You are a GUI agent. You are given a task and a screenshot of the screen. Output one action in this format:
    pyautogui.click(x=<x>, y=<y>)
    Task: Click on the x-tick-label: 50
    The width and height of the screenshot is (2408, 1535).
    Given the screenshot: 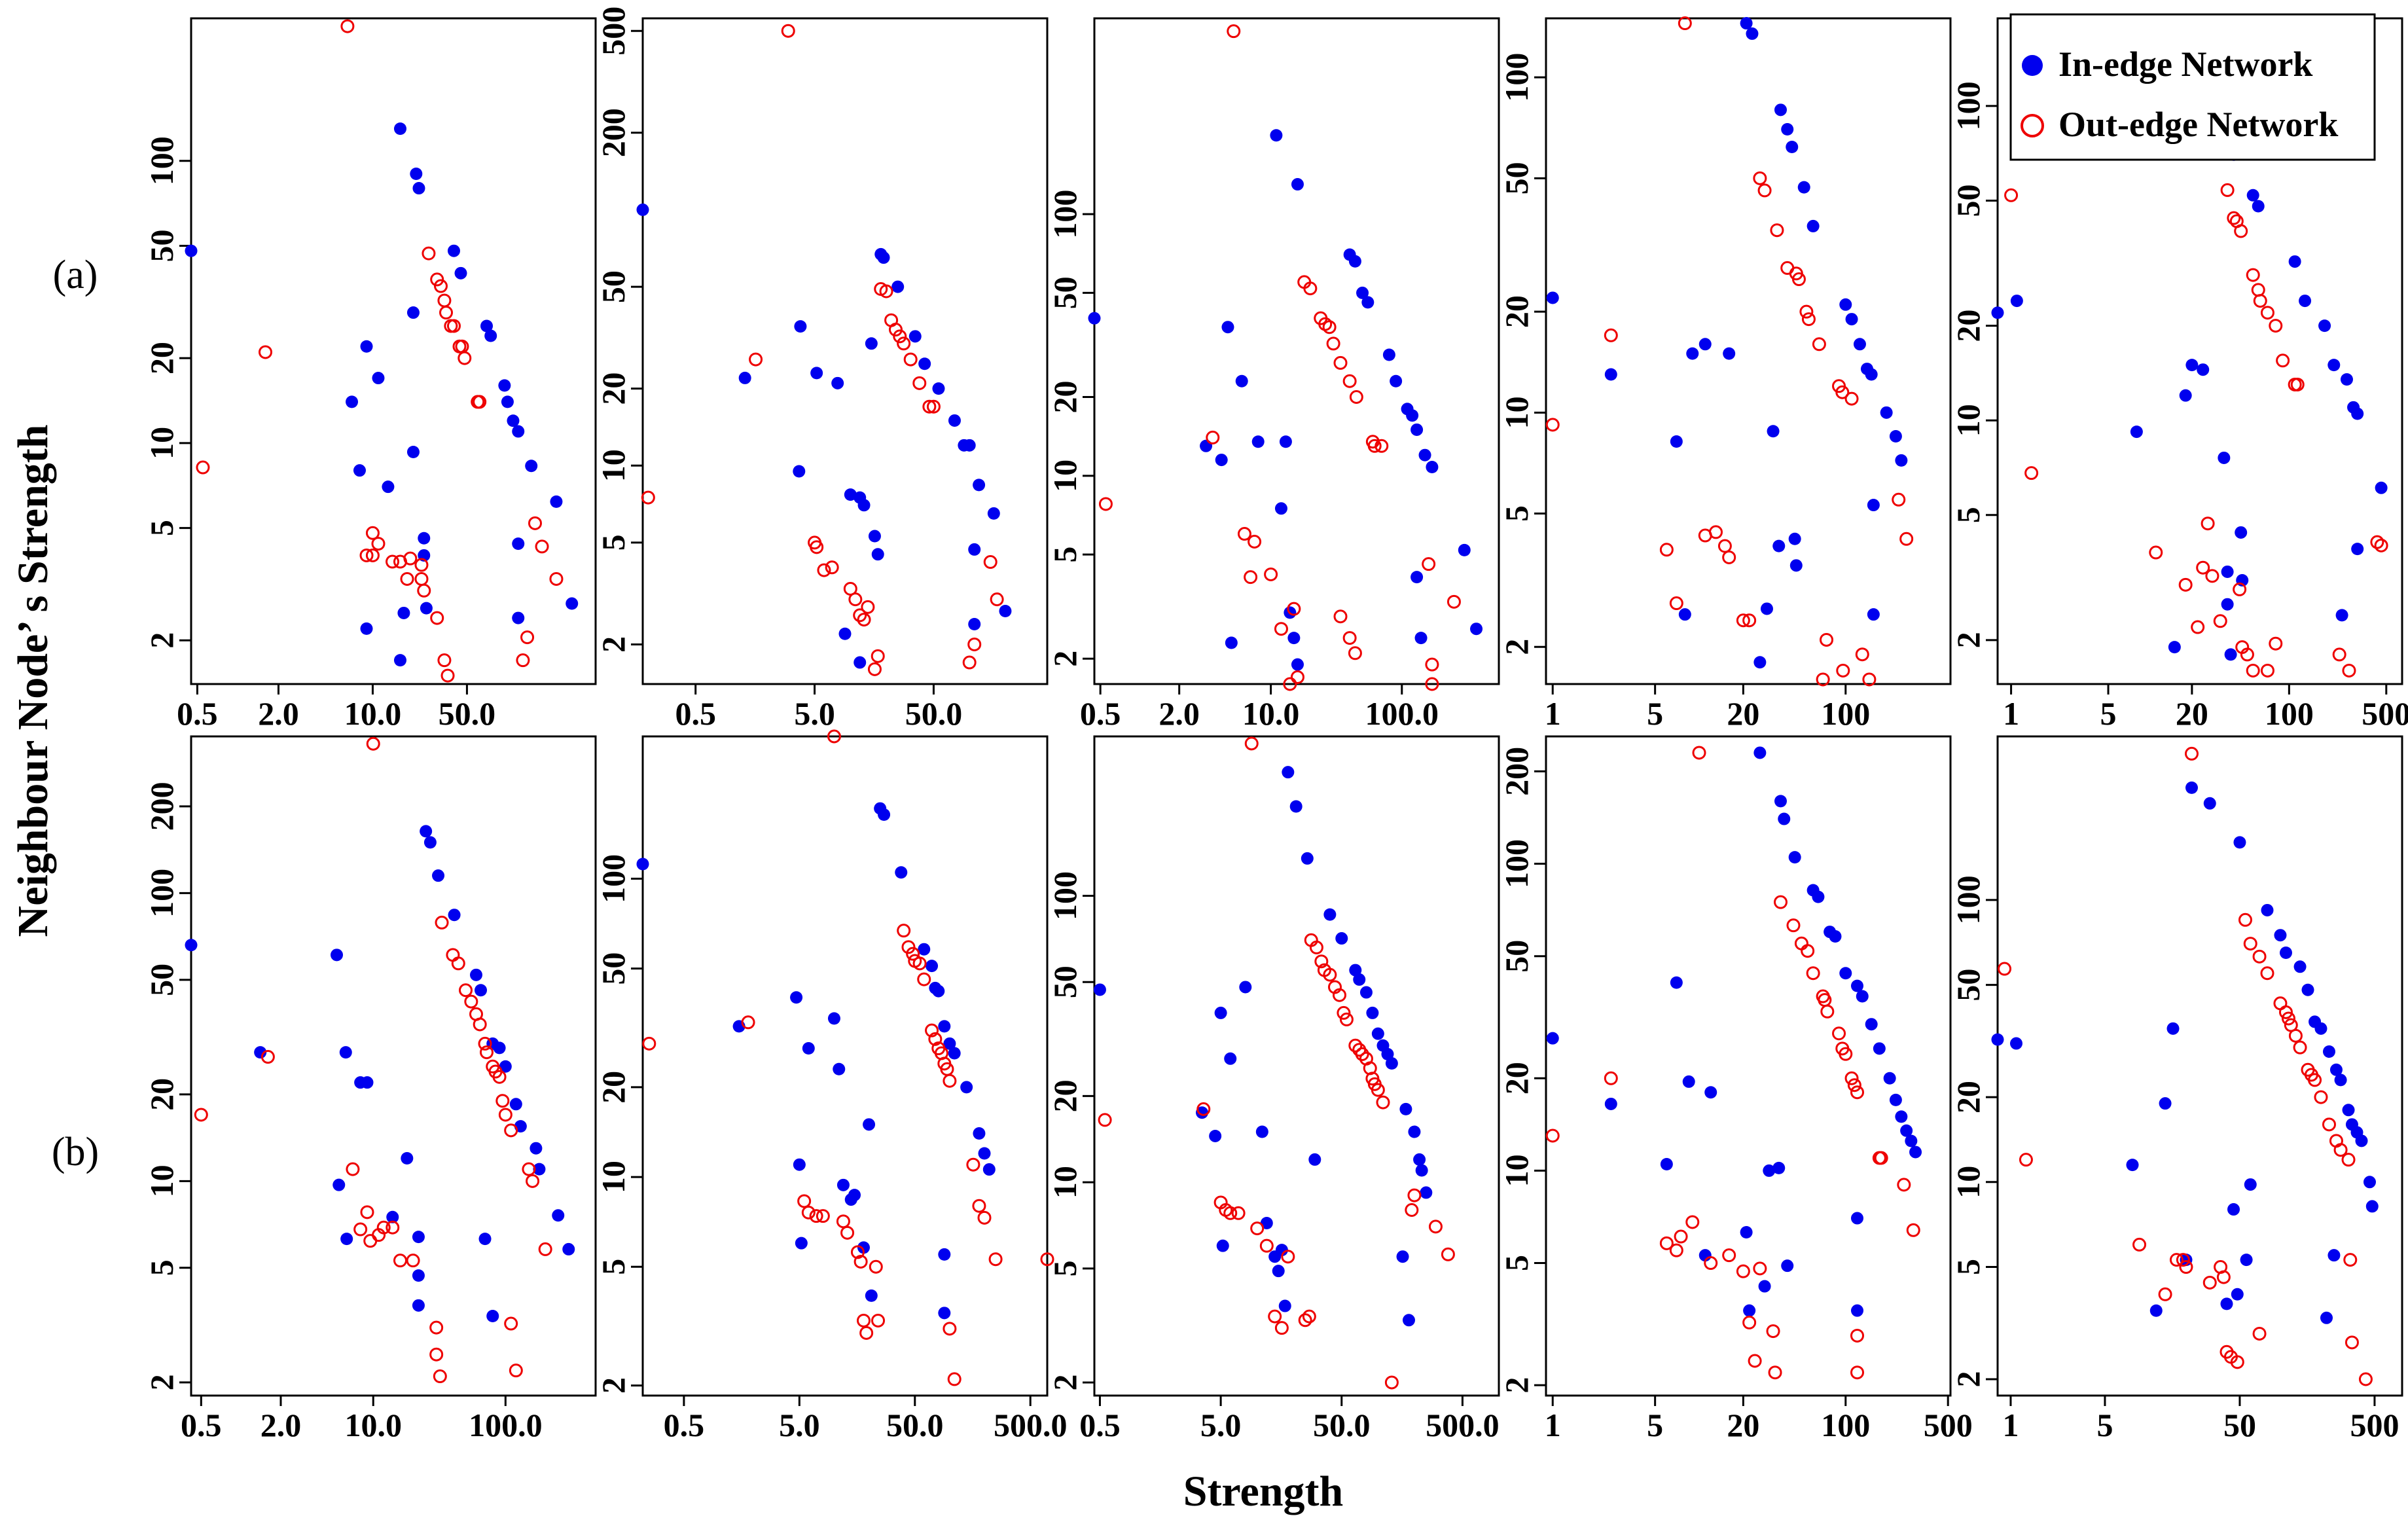 What is the action you would take?
    pyautogui.click(x=2239, y=1425)
    